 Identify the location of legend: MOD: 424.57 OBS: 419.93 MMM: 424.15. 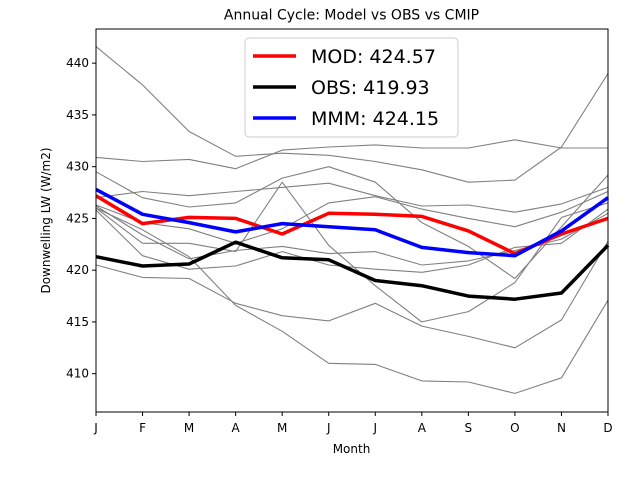
(351, 87).